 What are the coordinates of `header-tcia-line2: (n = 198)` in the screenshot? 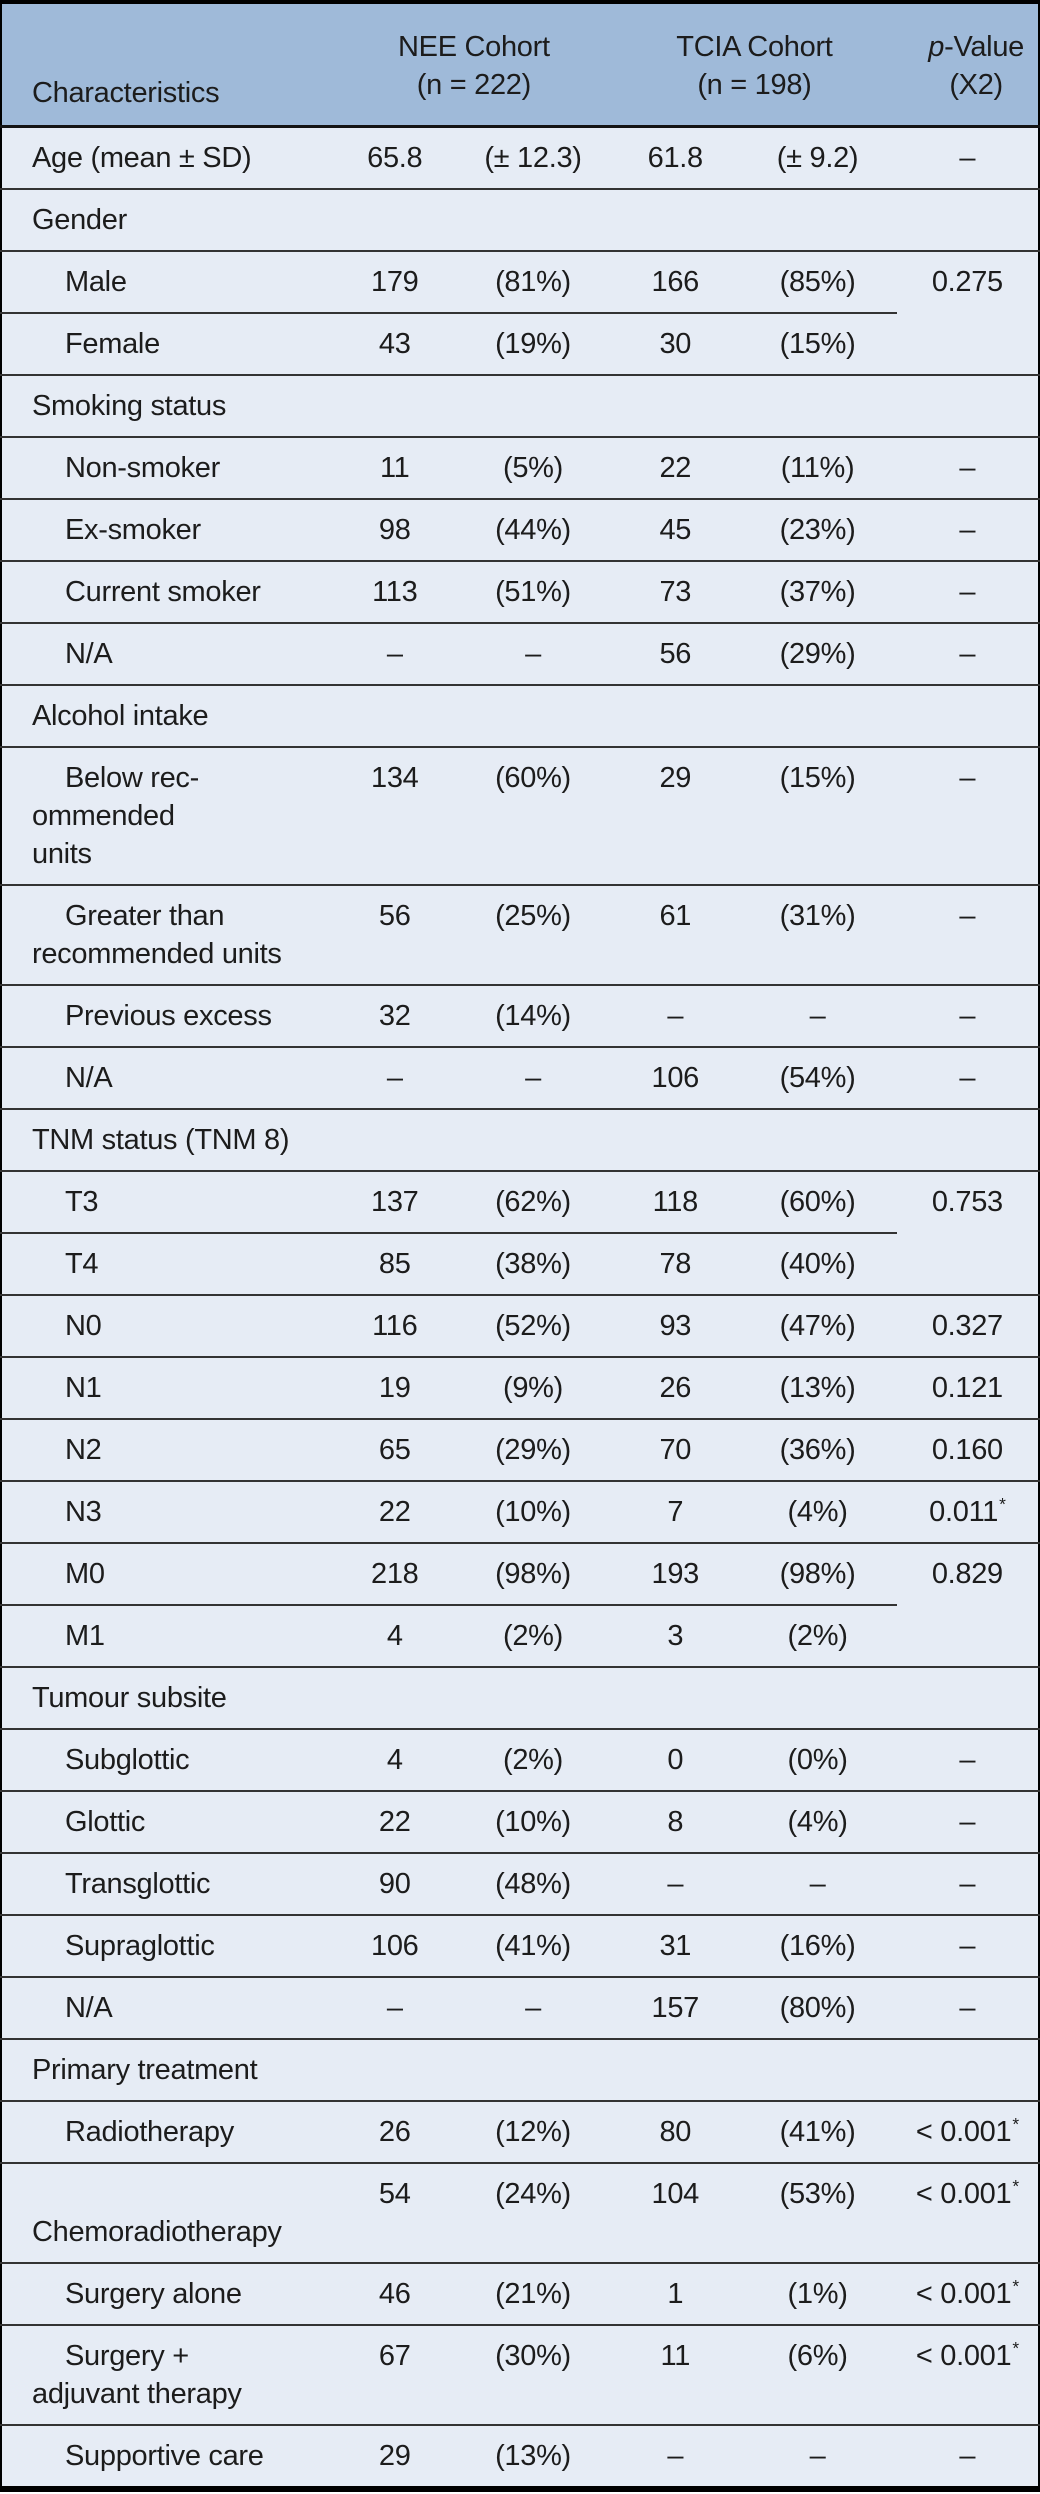 It's located at (754, 85).